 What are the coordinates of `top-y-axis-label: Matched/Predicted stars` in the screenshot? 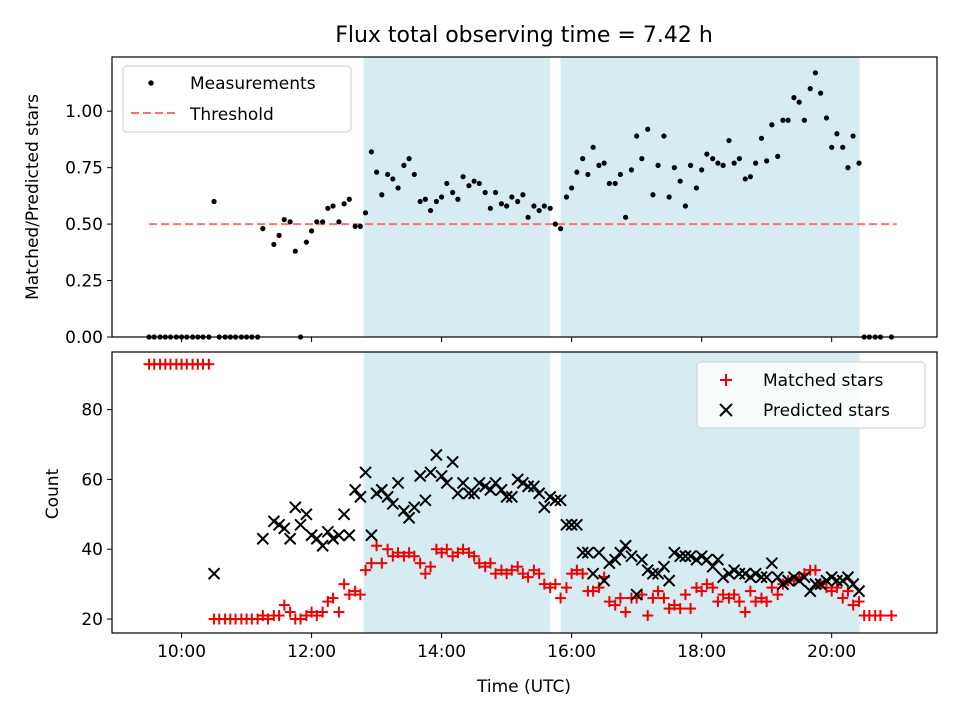 It's located at (33, 197).